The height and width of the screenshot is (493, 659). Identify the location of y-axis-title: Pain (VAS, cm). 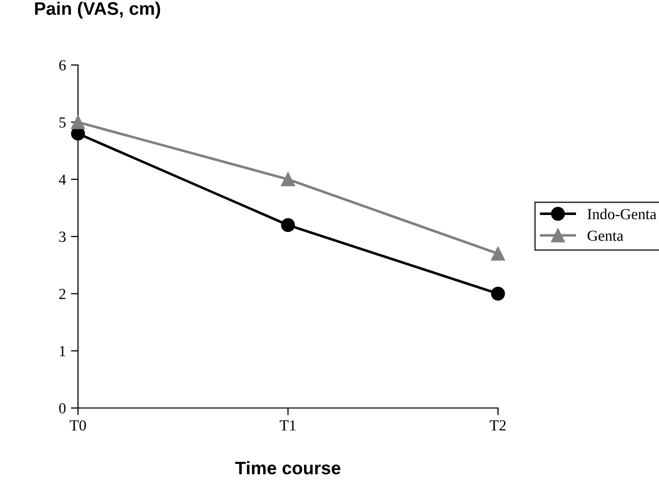
(97, 10).